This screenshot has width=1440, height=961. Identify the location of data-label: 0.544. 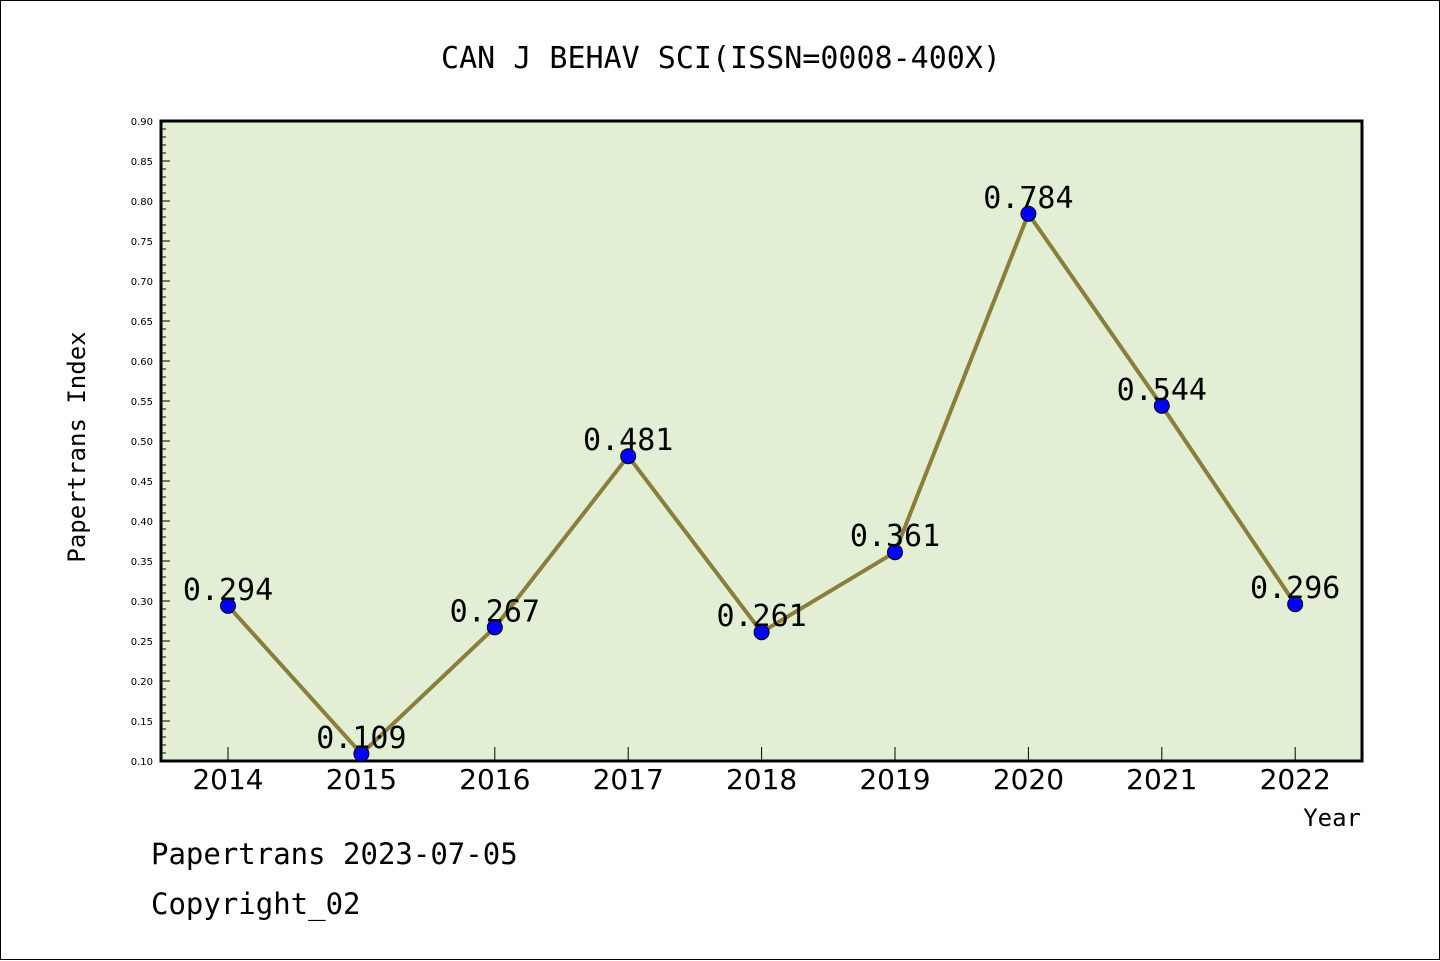
(1162, 390).